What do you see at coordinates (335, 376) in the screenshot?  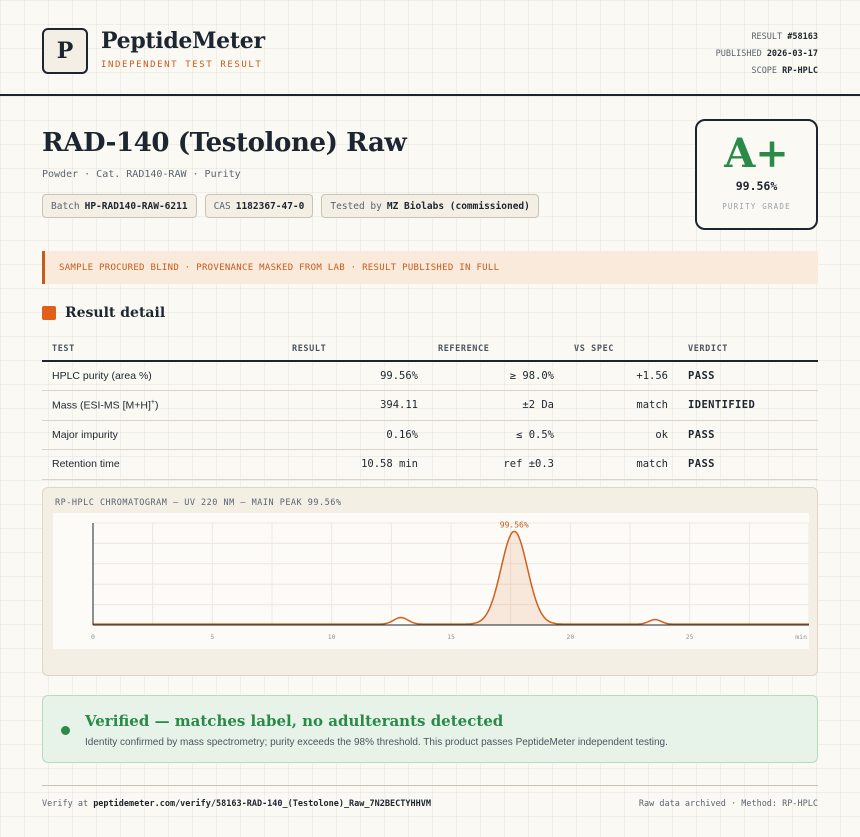 I see `cell-result: 99.56%` at bounding box center [335, 376].